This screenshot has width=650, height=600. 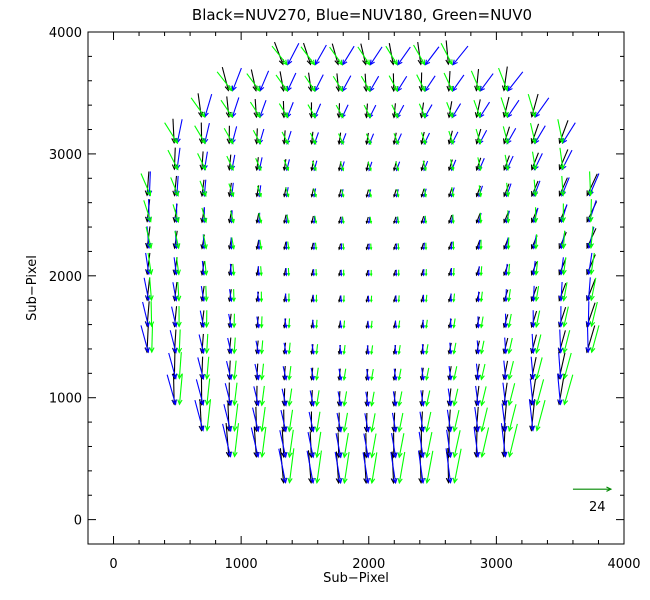 I want to click on x-tick-label: 2000, so click(x=368, y=564).